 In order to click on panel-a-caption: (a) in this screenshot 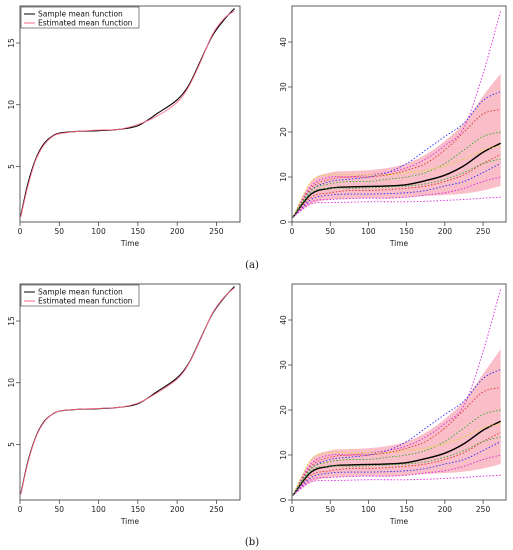, I will do `click(252, 265)`.